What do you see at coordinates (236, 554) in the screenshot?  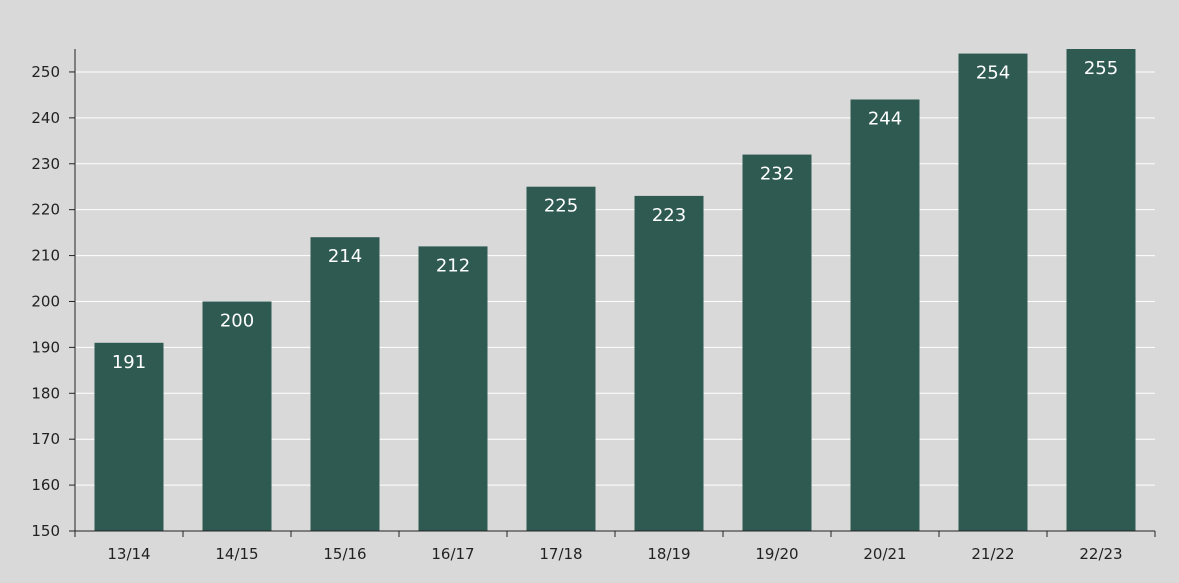 I see `x-tick-label: 14/15` at bounding box center [236, 554].